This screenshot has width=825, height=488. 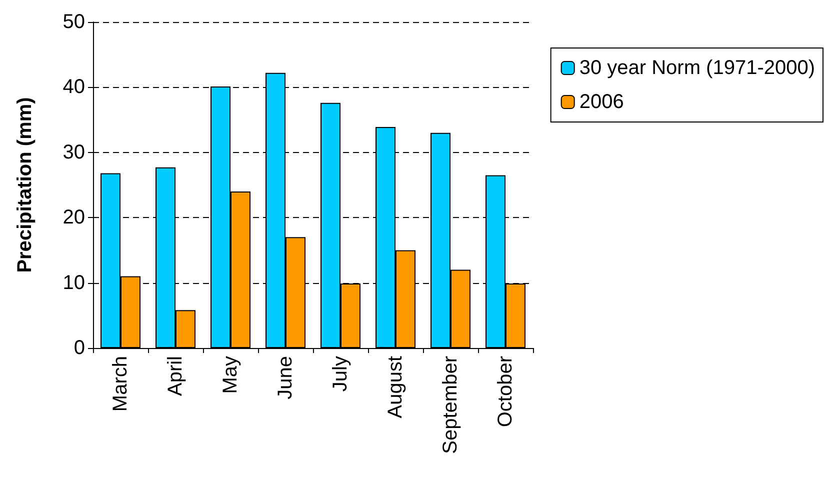 I want to click on x-tick-label: March, so click(x=121, y=384).